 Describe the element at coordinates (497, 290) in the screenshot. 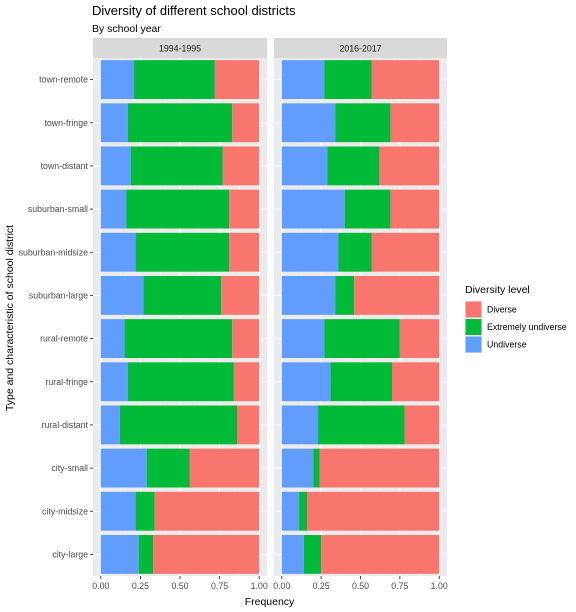

I see `legend-title: Diversity level` at that location.